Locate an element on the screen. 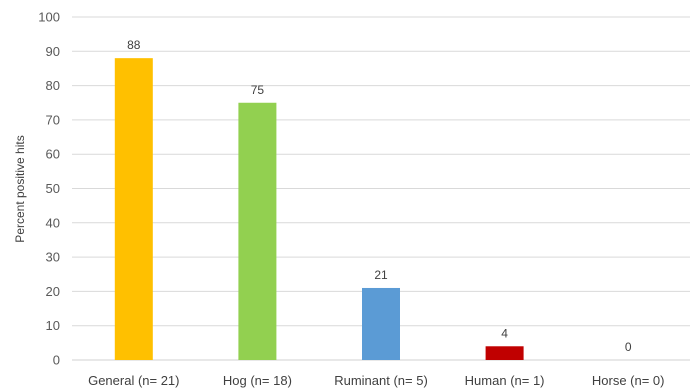 The width and height of the screenshot is (695, 391). y-axis-ticks: 0 10 20 30 40 50 60 70 80 90 100 is located at coordinates (49, 189).